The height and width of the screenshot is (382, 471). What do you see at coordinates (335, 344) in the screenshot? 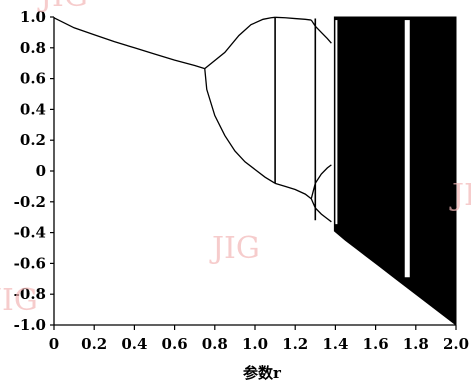
I see `x-tick-label: 1.4` at bounding box center [335, 344].